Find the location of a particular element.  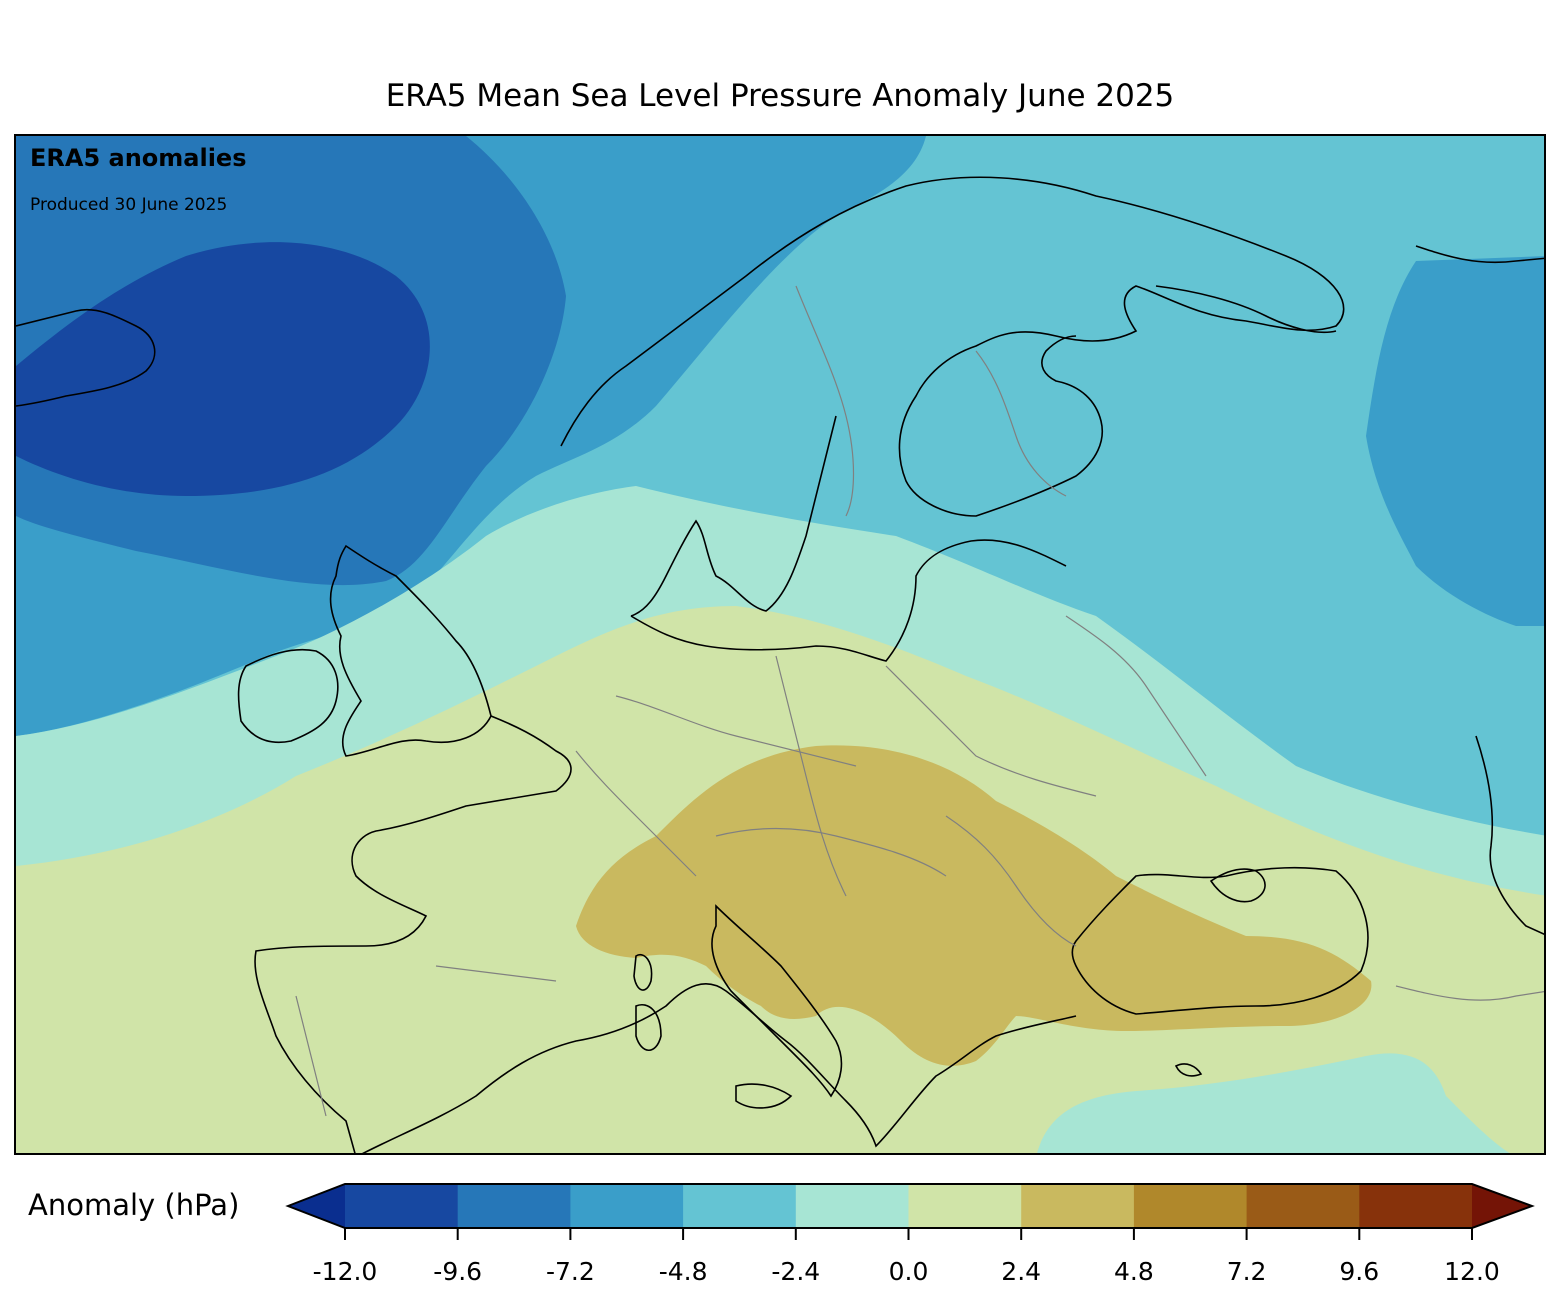

sweden-coast is located at coordinates (733, 516).